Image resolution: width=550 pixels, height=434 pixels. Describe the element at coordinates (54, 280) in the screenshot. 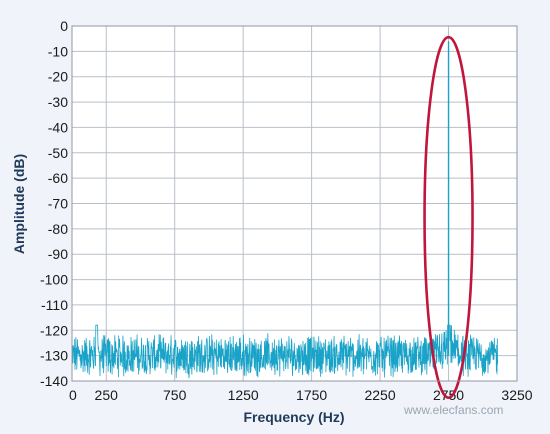

I see `y-tick-label: -100` at that location.